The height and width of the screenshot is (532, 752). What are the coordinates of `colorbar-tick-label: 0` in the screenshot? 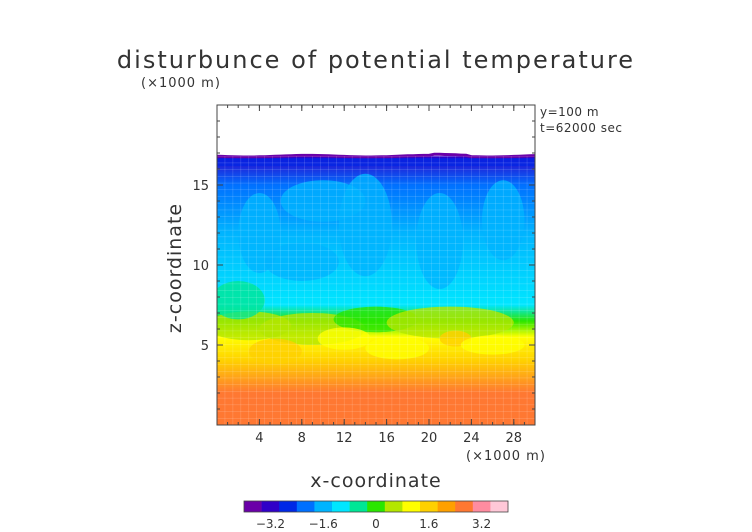 It's located at (376, 524).